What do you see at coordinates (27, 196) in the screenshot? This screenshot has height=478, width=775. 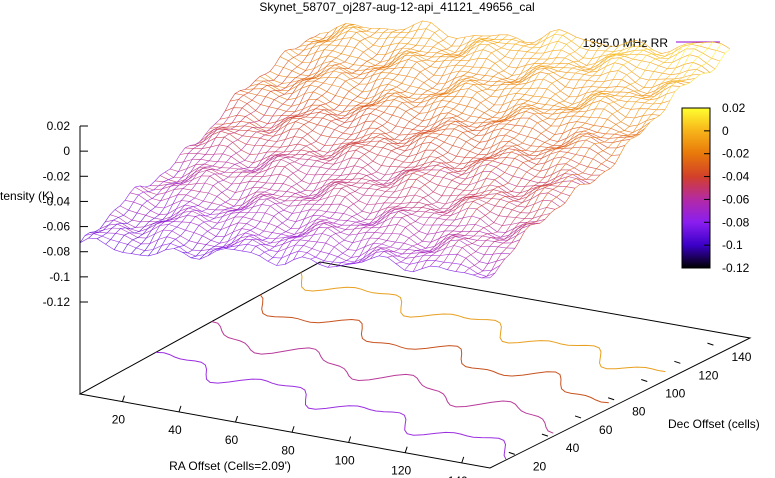 I see `z-axis-label: Intensity (K)` at bounding box center [27, 196].